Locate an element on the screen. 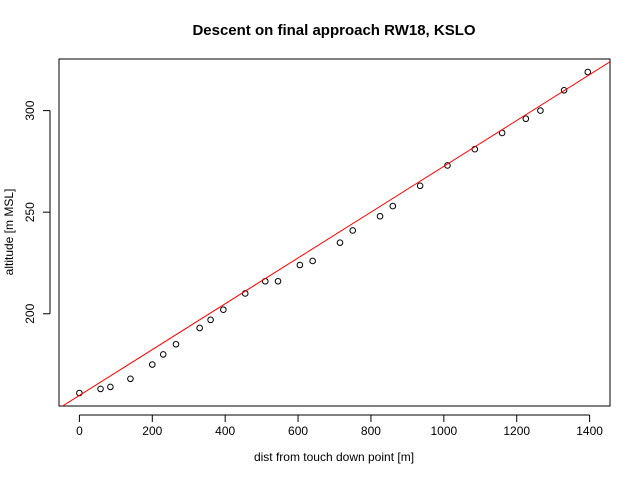 This screenshot has height=480, width=640. y-tick-label: 200 is located at coordinates (30, 313).